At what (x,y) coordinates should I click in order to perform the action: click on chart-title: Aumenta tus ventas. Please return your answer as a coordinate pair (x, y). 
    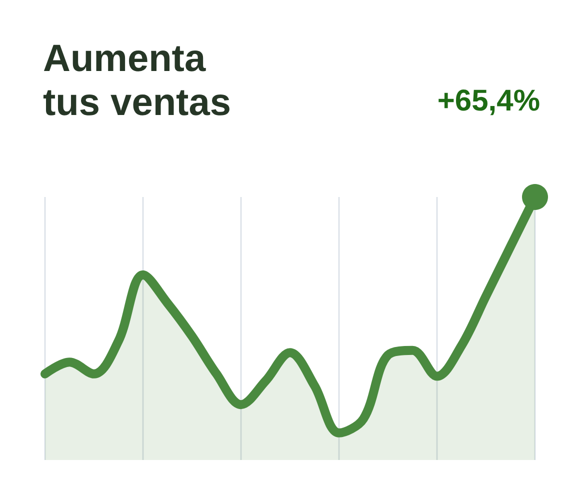
    Looking at the image, I should click on (137, 81).